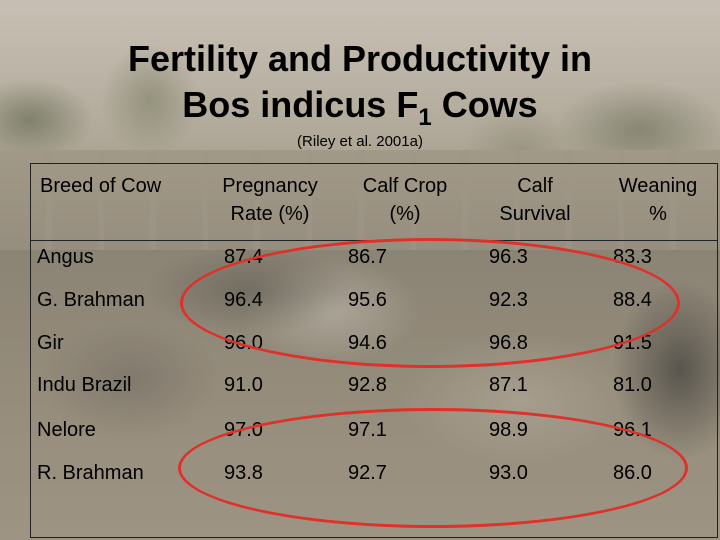 This screenshot has width=720, height=540. Describe the element at coordinates (658, 186) in the screenshot. I see `column-header-line: Weaning` at that location.